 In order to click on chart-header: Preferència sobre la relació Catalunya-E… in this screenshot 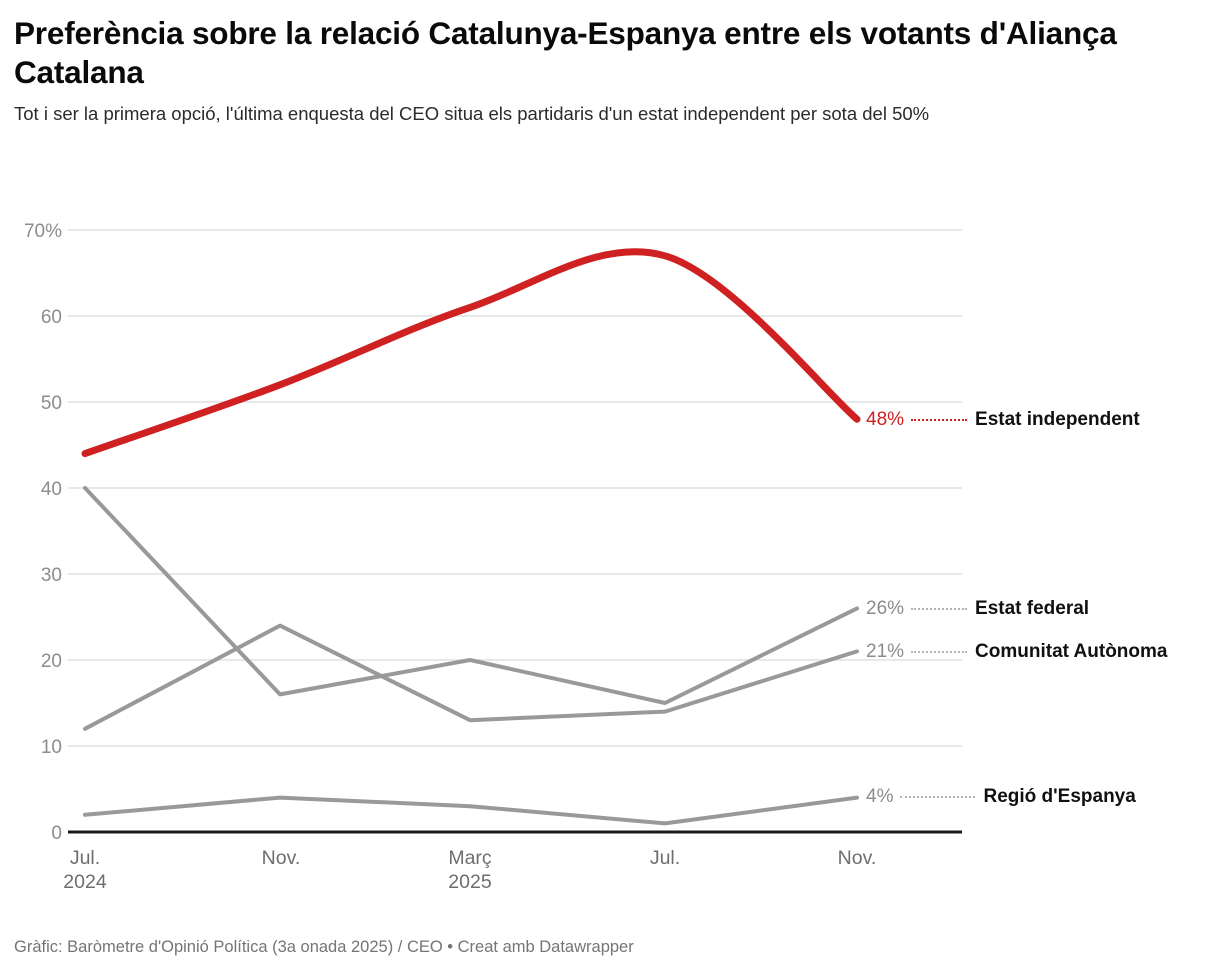, I will do `click(610, 63)`.